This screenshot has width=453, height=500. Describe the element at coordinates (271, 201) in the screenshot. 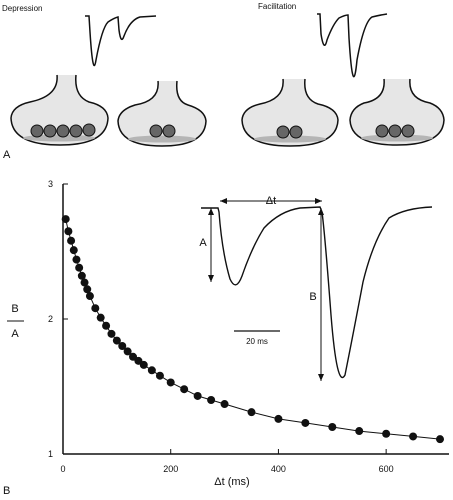

I see `delta-t-label: Δt` at that location.